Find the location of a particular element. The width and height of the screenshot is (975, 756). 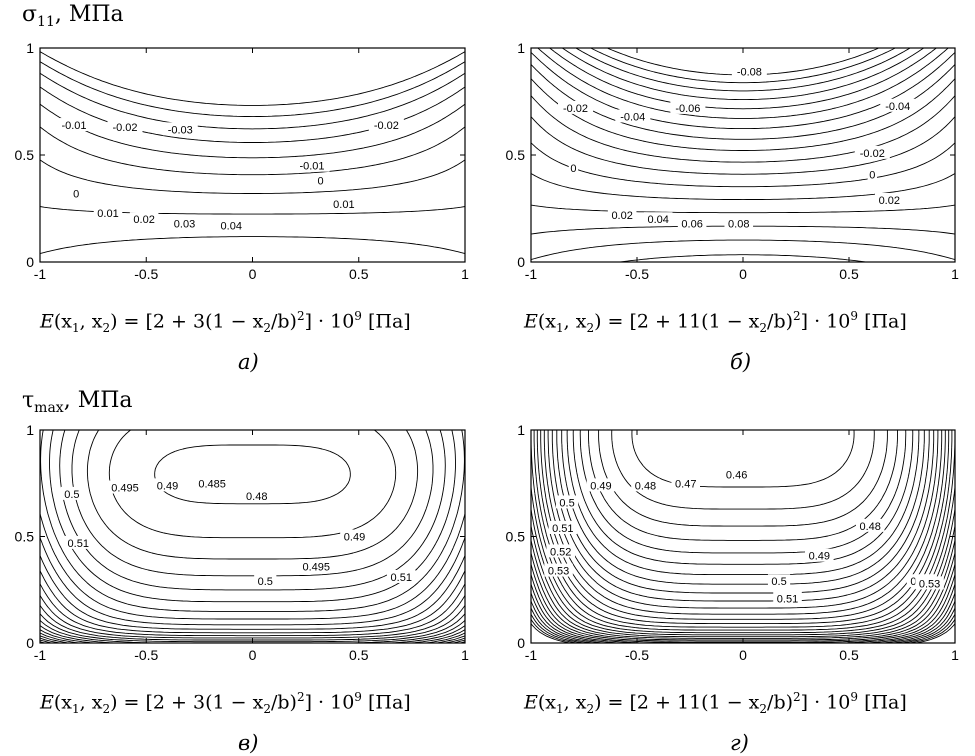

contour-label: 0.04 is located at coordinates (657, 220).